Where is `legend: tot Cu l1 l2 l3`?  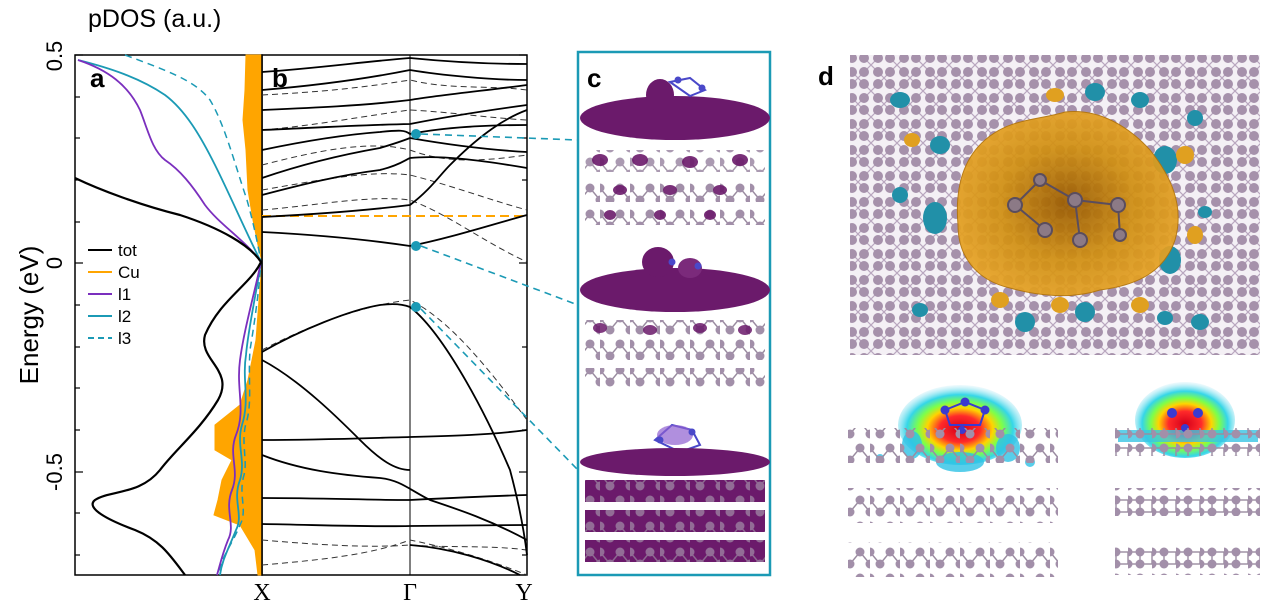
legend: tot Cu l1 l2 l3 is located at coordinates (114, 294).